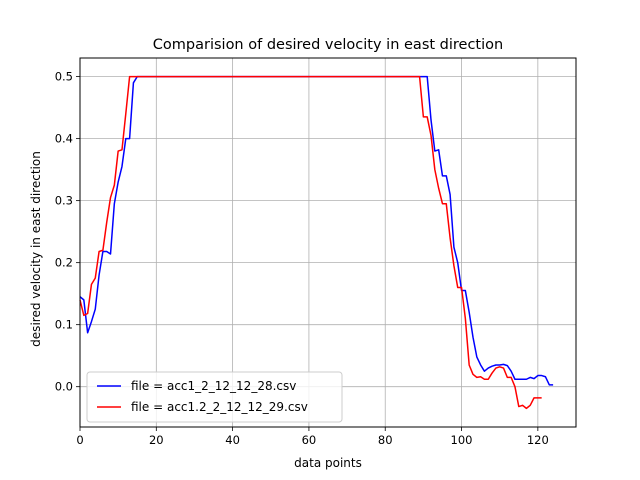 This screenshot has height=480, width=640. I want to click on x-axis-label: data points, so click(328, 463).